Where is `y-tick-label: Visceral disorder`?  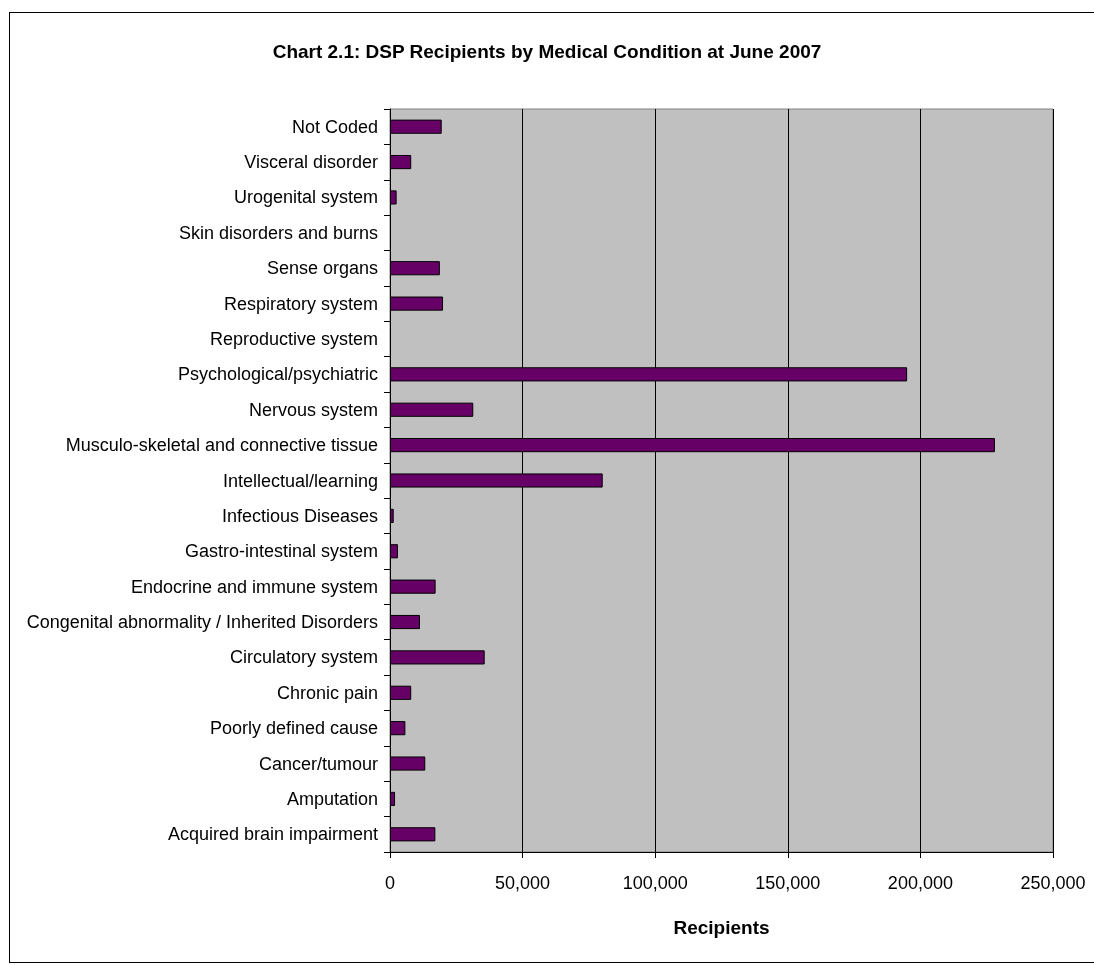 y-tick-label: Visceral disorder is located at coordinates (311, 162).